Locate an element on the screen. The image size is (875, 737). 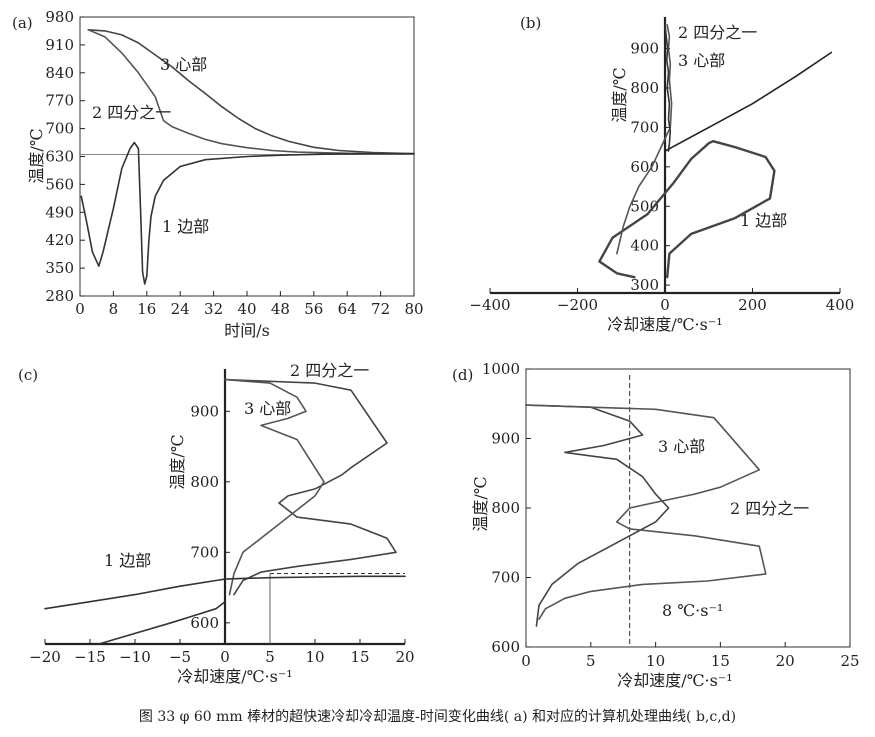
y-tick-label: 840 is located at coordinates (59, 73).